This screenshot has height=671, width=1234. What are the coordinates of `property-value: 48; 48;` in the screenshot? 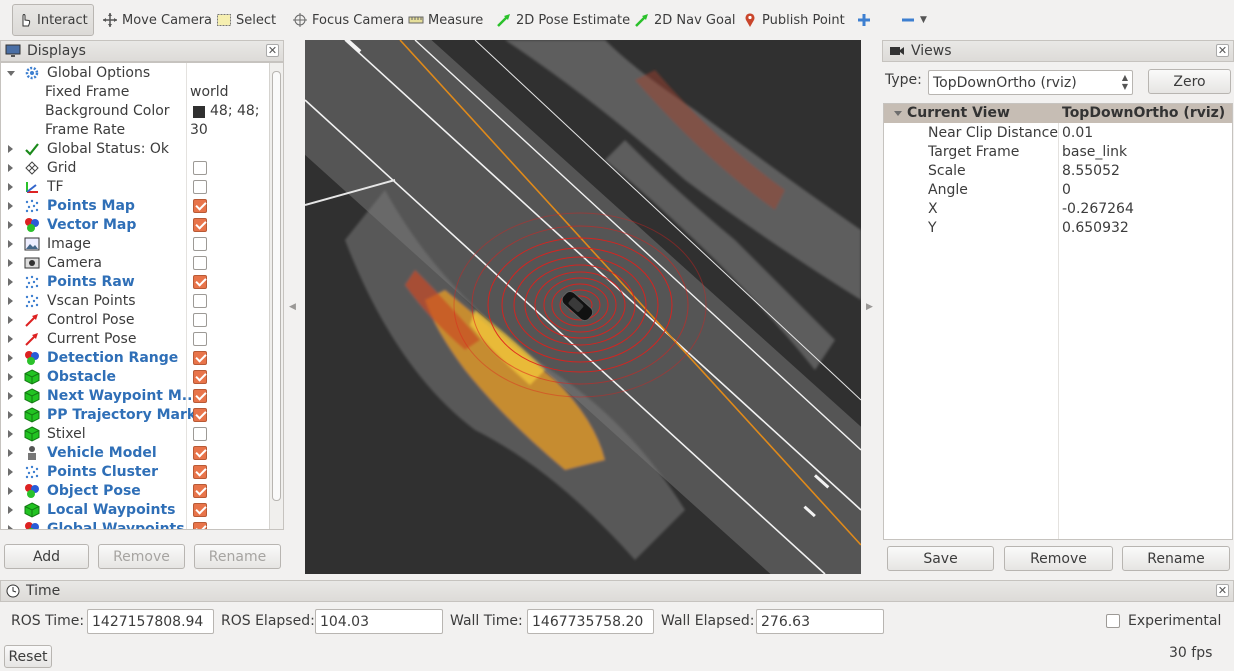 It's located at (235, 111).